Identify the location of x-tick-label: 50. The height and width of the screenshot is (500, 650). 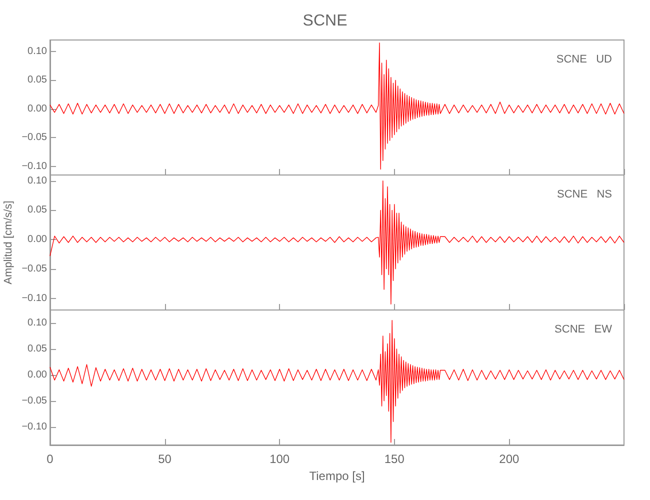
(165, 459).